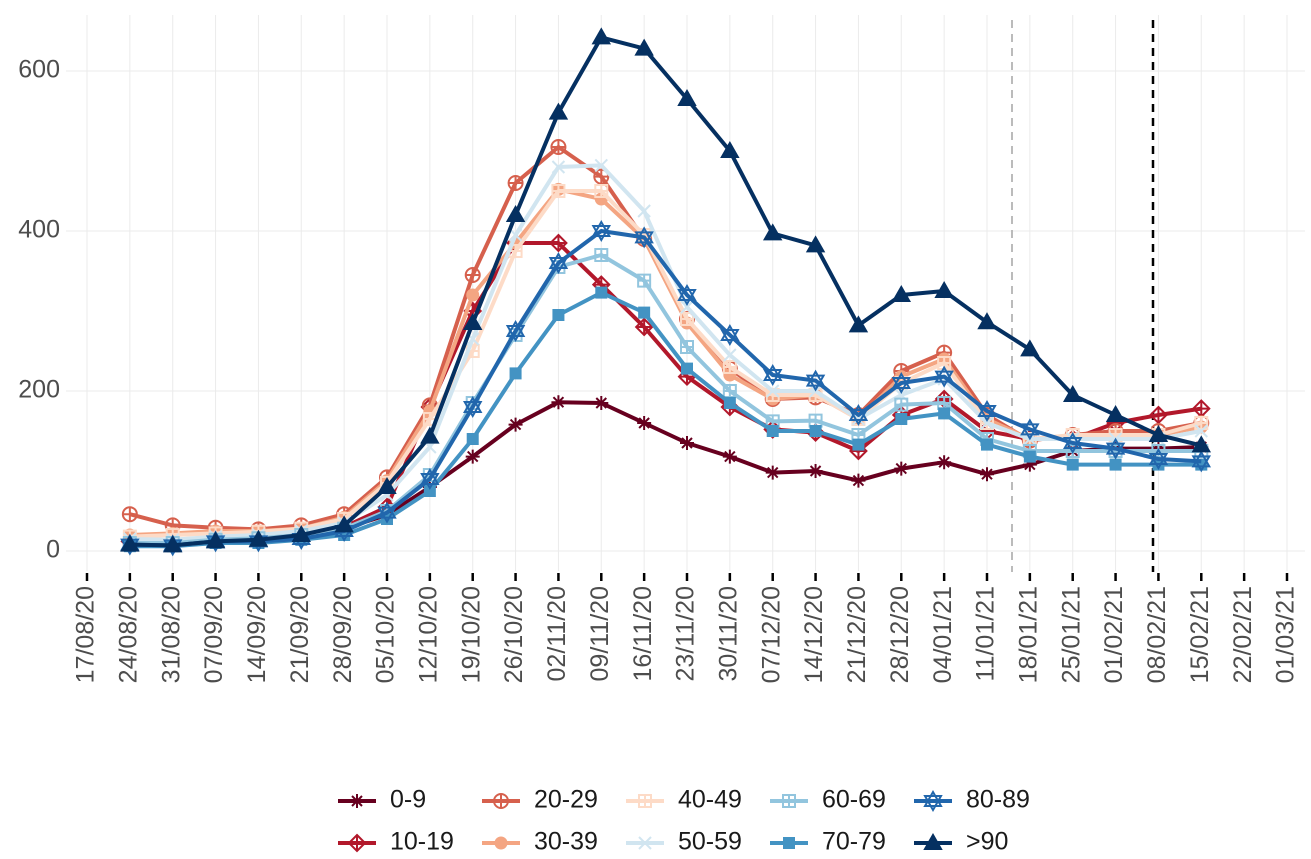  Describe the element at coordinates (39, 230) in the screenshot. I see `y-tick-label: 400` at that location.